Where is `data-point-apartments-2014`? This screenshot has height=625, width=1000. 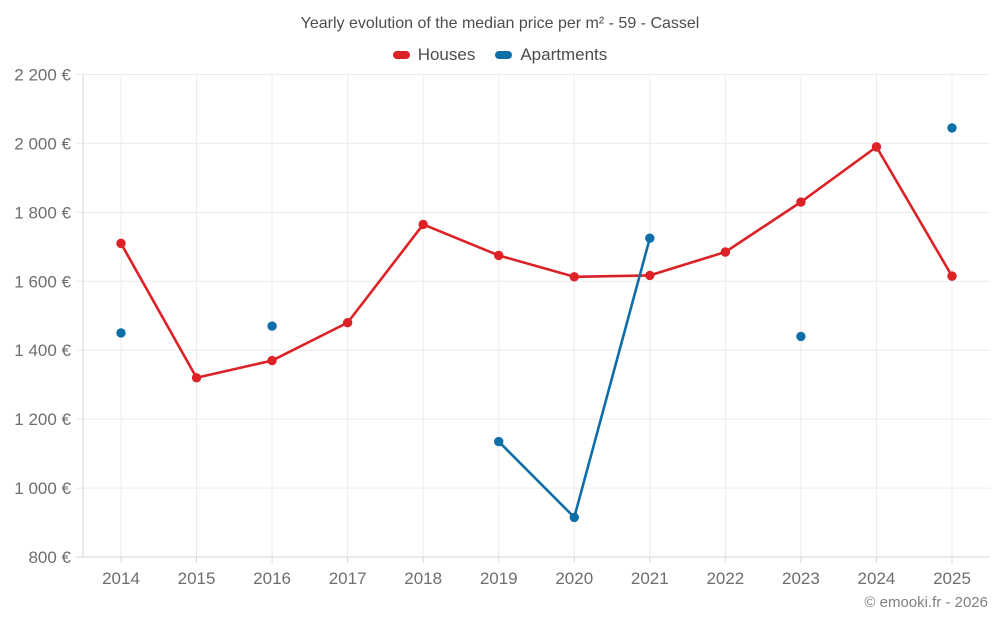 data-point-apartments-2014 is located at coordinates (121, 333).